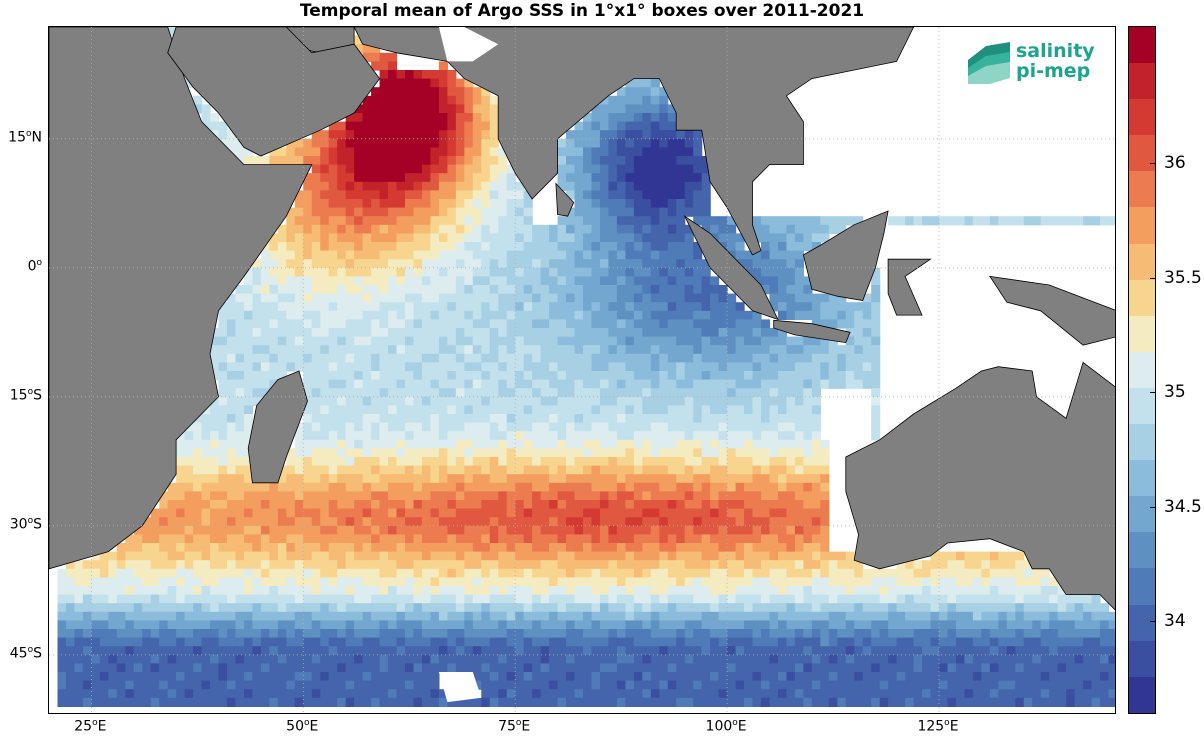  What do you see at coordinates (25, 524) in the screenshot?
I see `lat-tick-label: 30oS` at bounding box center [25, 524].